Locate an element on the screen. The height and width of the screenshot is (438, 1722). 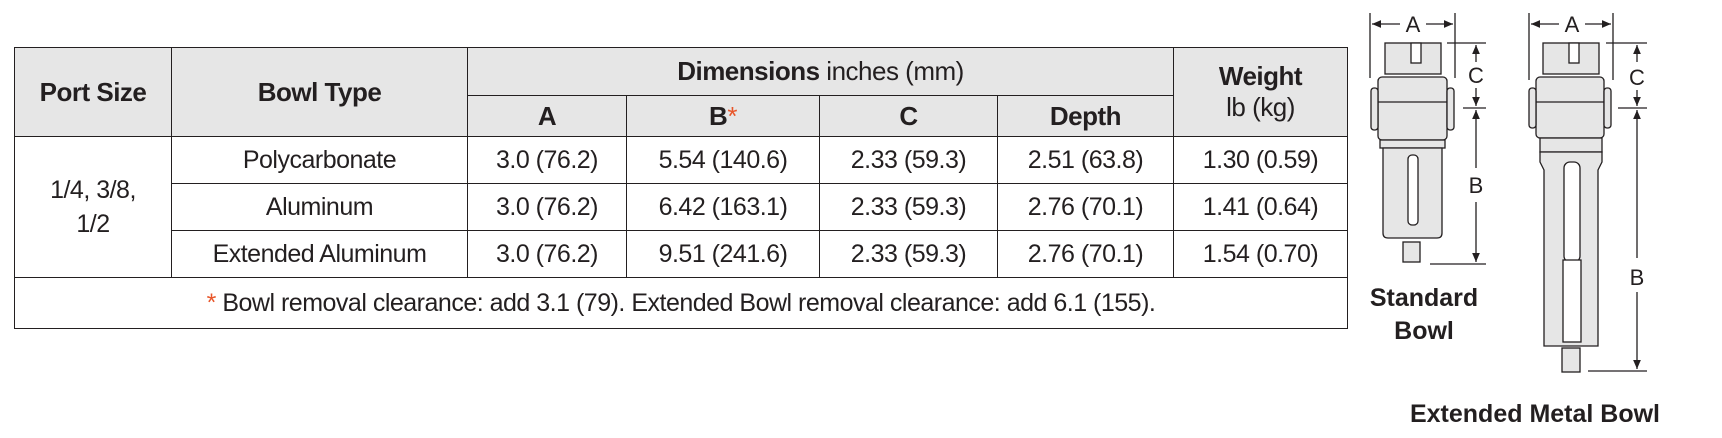
b-cell: 5.54 (140.6) is located at coordinates (723, 160).